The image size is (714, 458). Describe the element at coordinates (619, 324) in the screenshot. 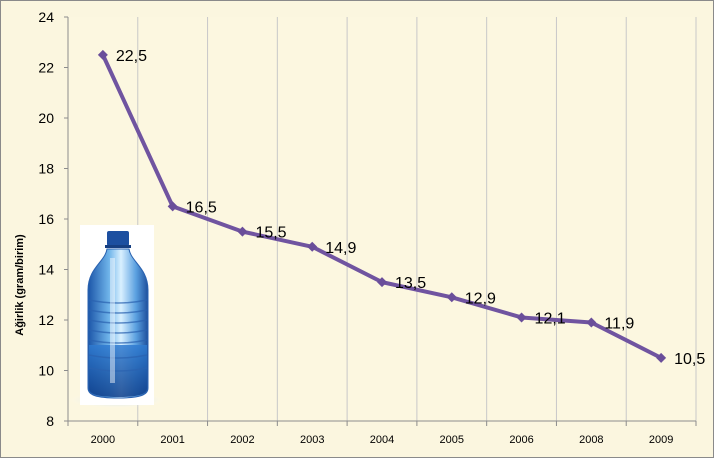

I see `data-label: 11,9` at that location.